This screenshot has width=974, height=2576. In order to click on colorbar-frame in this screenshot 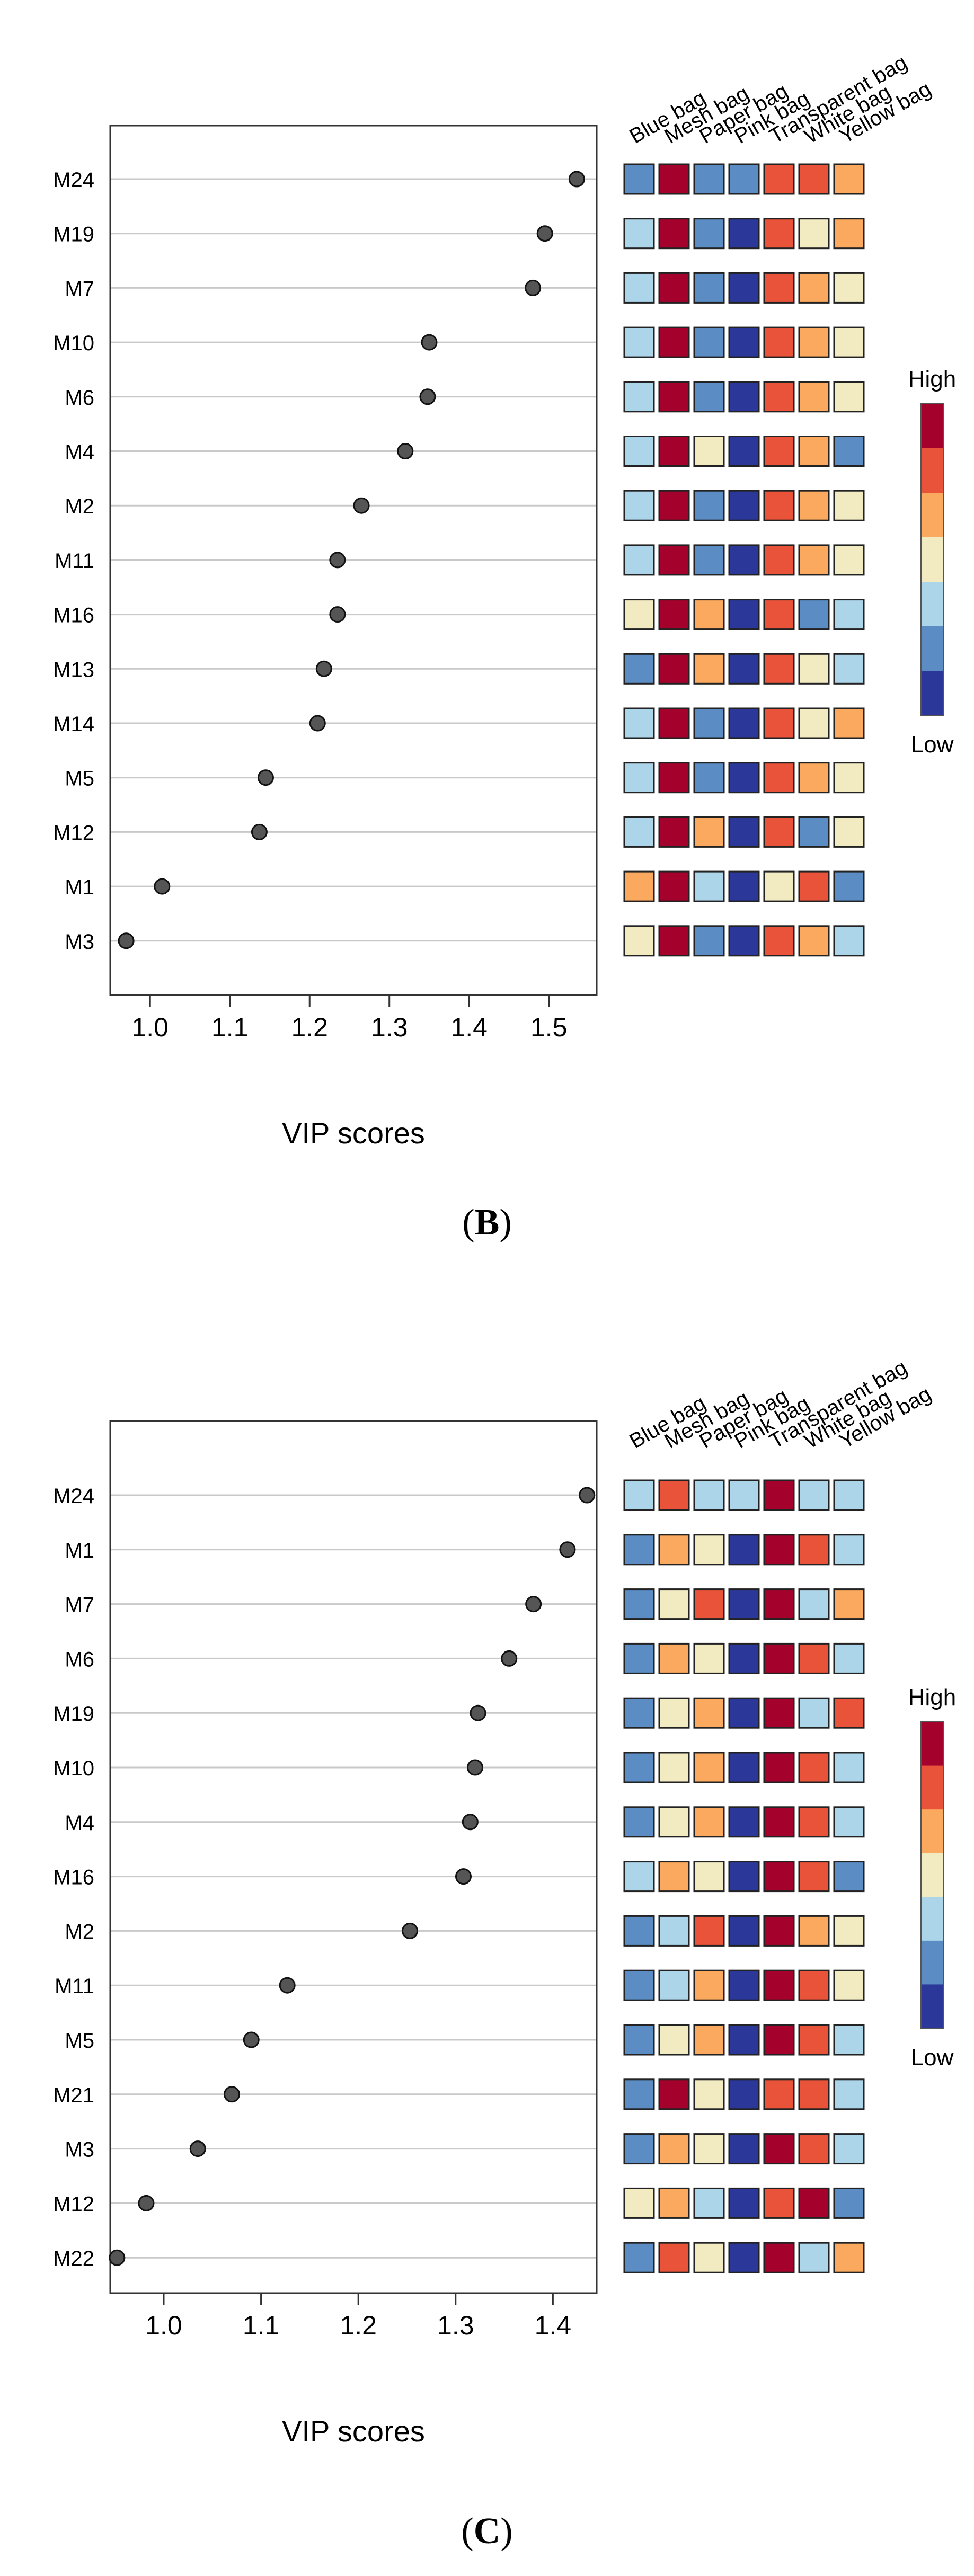, I will do `click(932, 1875)`.